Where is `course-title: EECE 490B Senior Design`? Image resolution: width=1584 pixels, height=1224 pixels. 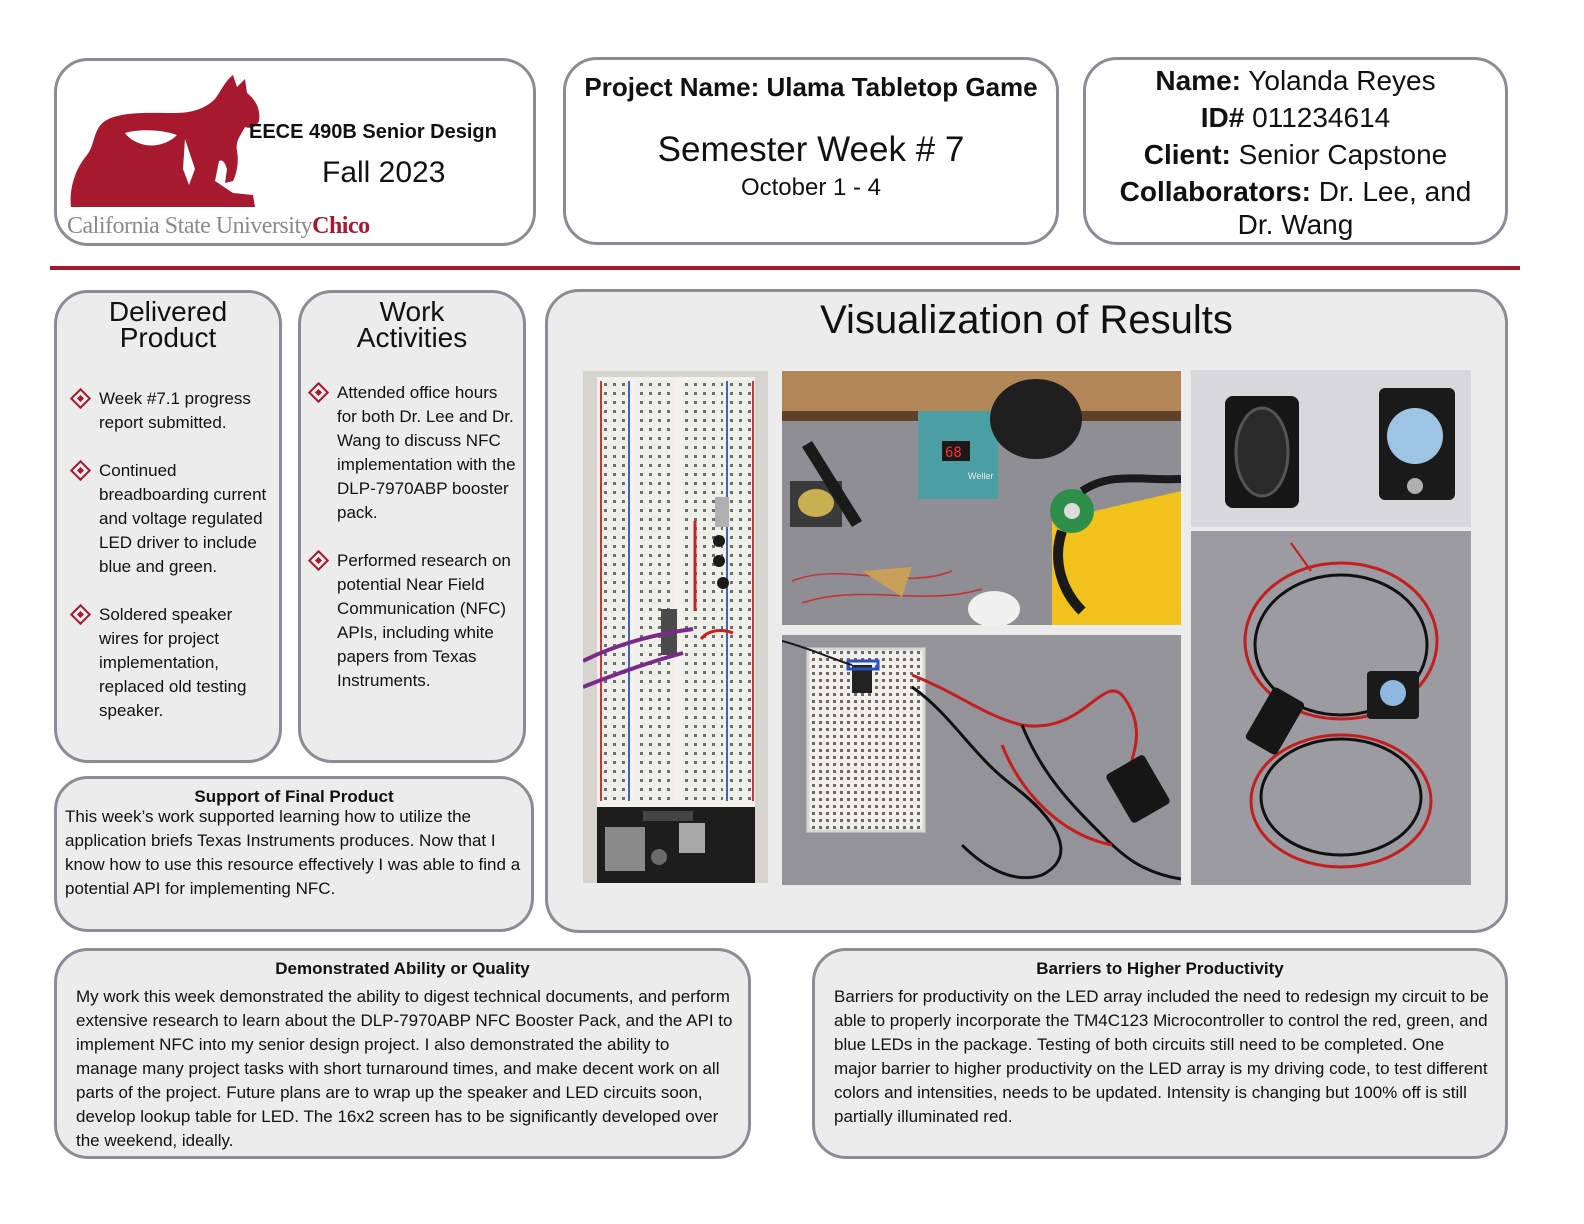
course-title: EECE 490B Senior Design is located at coordinates (373, 132).